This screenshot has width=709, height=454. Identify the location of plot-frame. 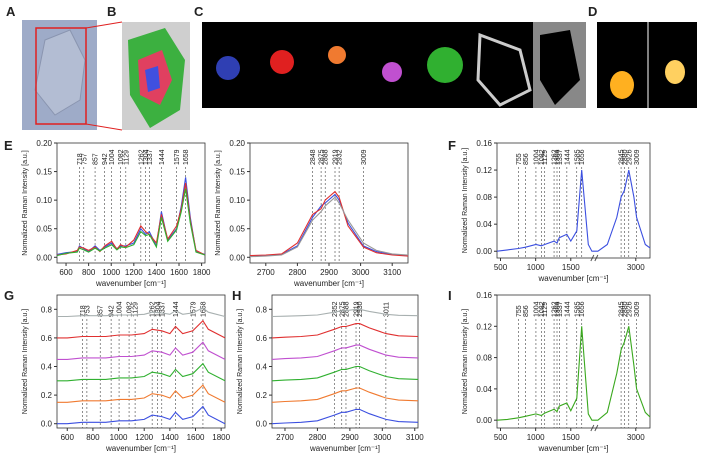
(131, 203).